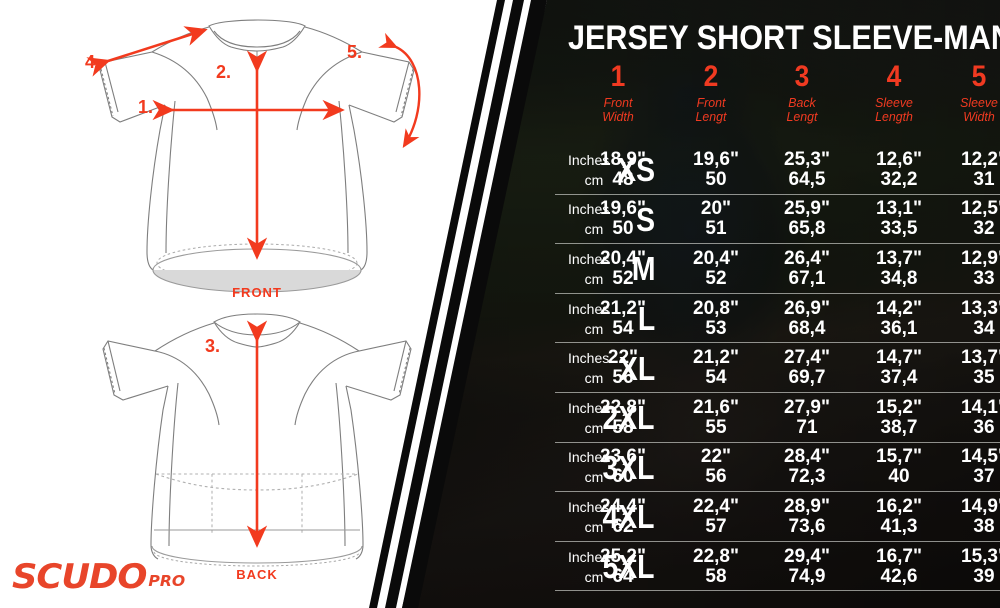 This screenshot has height=608, width=1000. Describe the element at coordinates (979, 102) in the screenshot. I see `column-label-line1: Sleeve` at that location.